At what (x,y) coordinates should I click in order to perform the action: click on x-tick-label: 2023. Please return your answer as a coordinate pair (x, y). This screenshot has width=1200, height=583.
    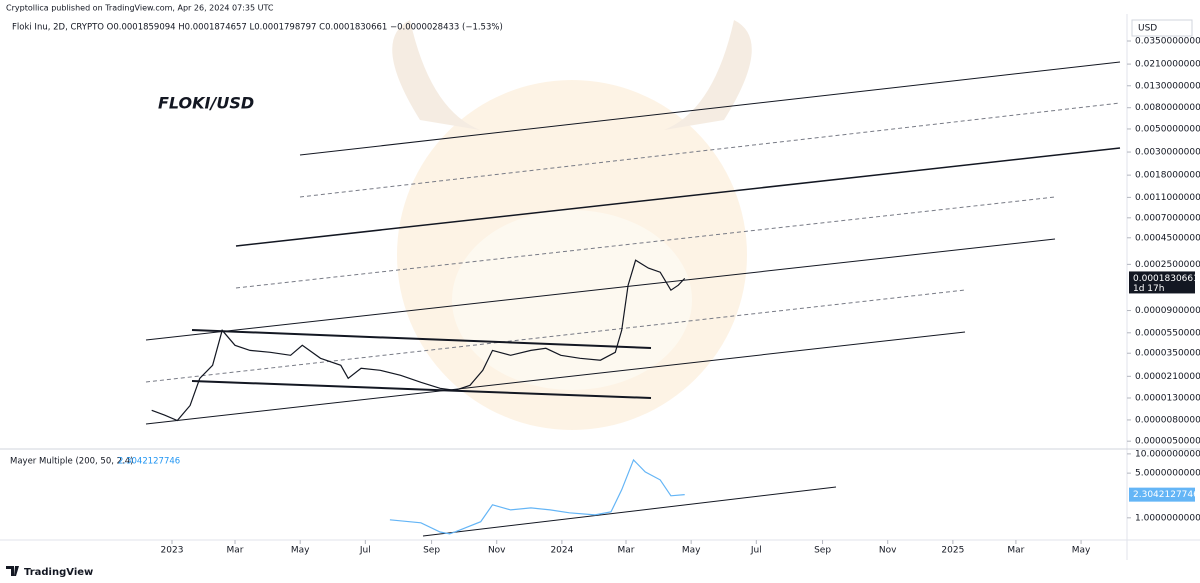
    Looking at the image, I should click on (172, 551).